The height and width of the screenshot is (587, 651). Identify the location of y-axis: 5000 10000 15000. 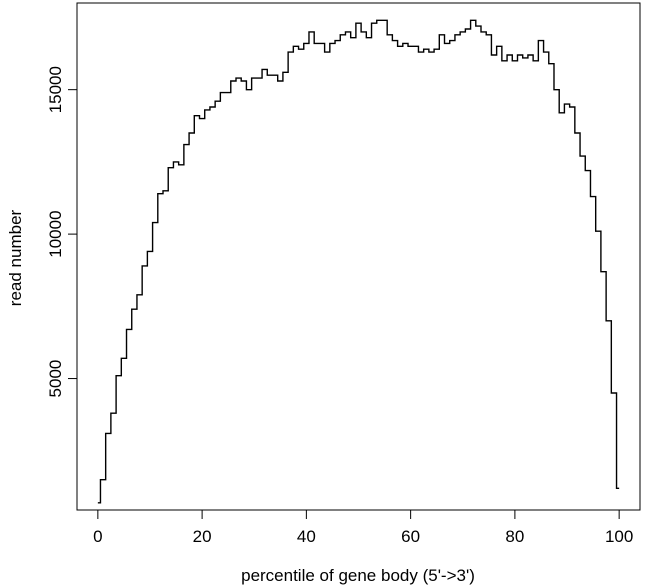
(62, 232).